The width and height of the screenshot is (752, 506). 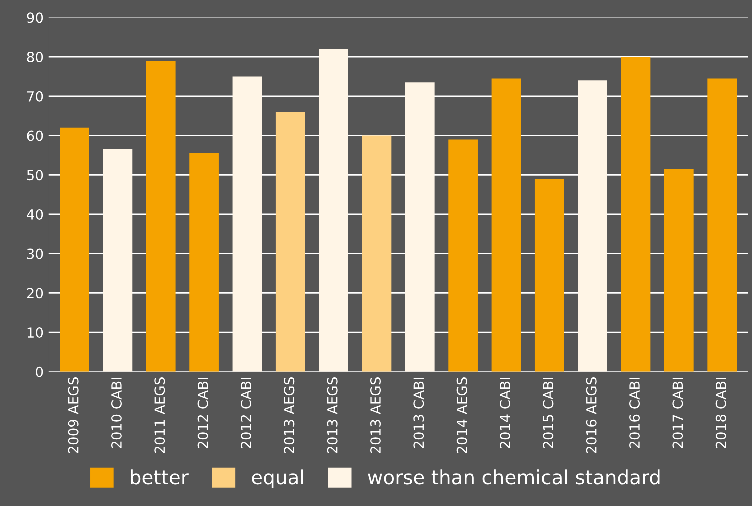 What do you see at coordinates (419, 413) in the screenshot?
I see `x-tick-label: 2013 CABI` at bounding box center [419, 413].